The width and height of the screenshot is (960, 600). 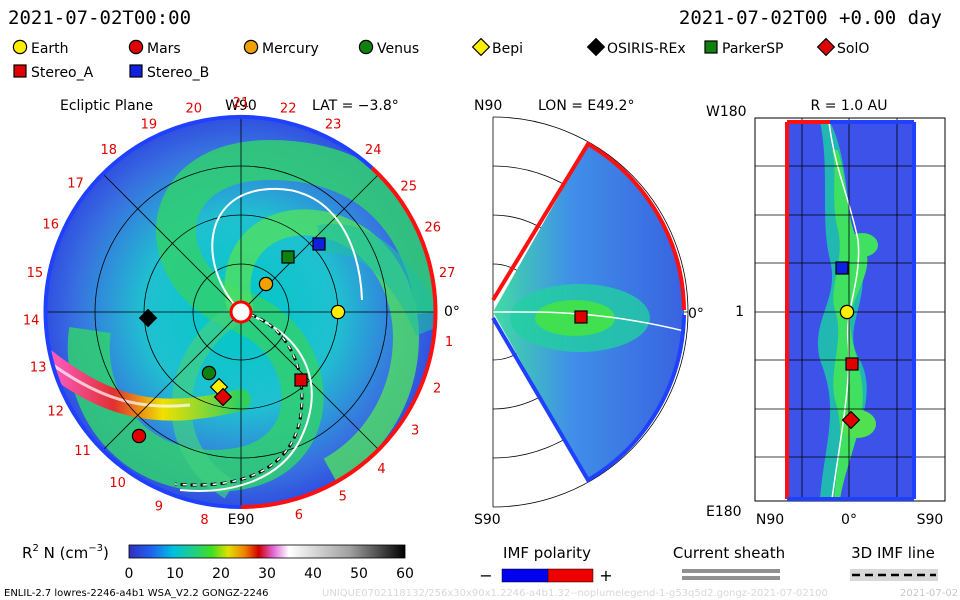 I want to click on carrington-label-17: 17, so click(x=75, y=184).